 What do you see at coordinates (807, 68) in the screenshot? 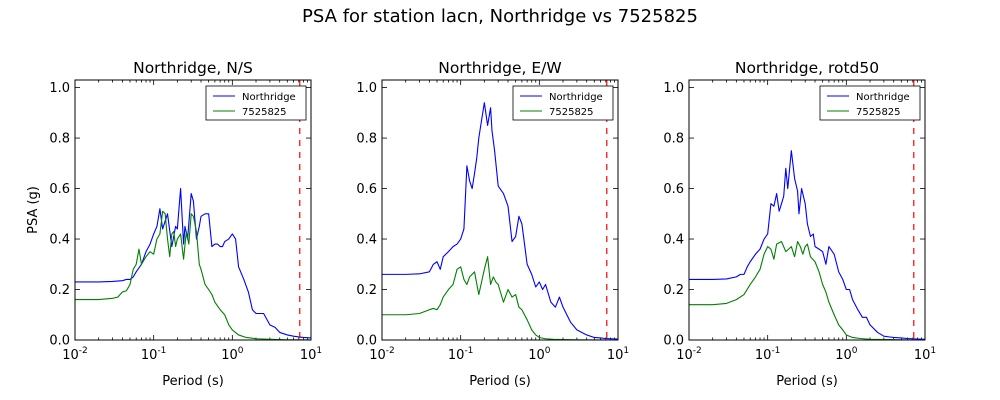
I see `subplot-title: Northridge, rotd50` at bounding box center [807, 68].